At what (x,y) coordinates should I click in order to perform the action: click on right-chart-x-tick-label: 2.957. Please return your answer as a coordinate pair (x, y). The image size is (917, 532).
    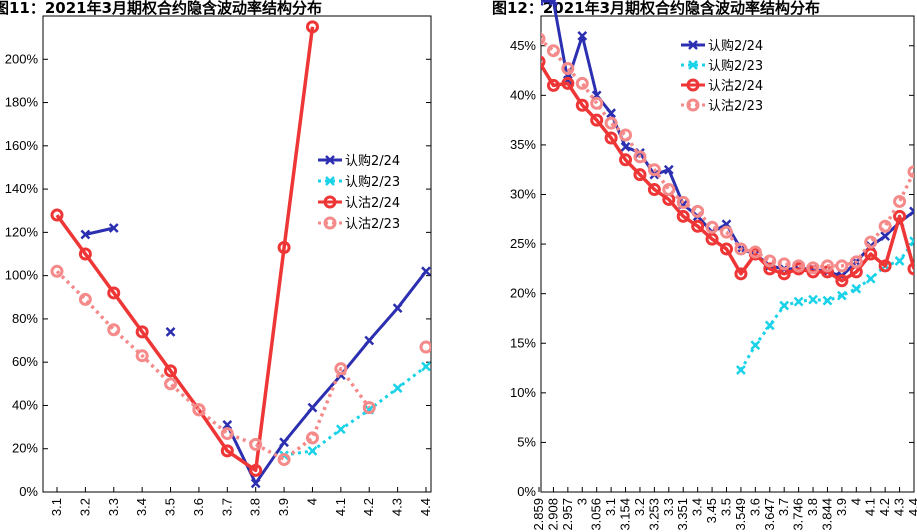
    Looking at the image, I should click on (567, 514).